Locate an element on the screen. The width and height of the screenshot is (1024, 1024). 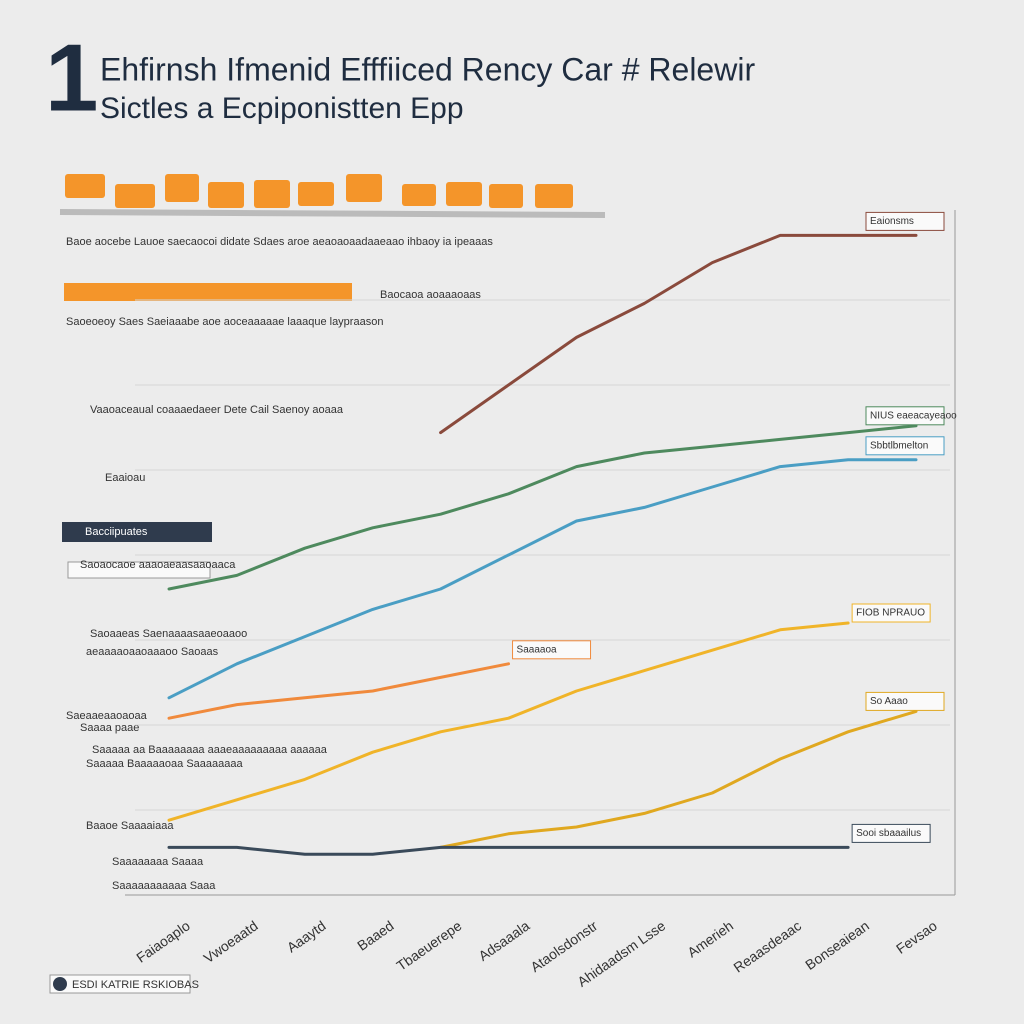
footer: ESDI KATRIE RSKIOBAS is located at coordinates (135, 985).